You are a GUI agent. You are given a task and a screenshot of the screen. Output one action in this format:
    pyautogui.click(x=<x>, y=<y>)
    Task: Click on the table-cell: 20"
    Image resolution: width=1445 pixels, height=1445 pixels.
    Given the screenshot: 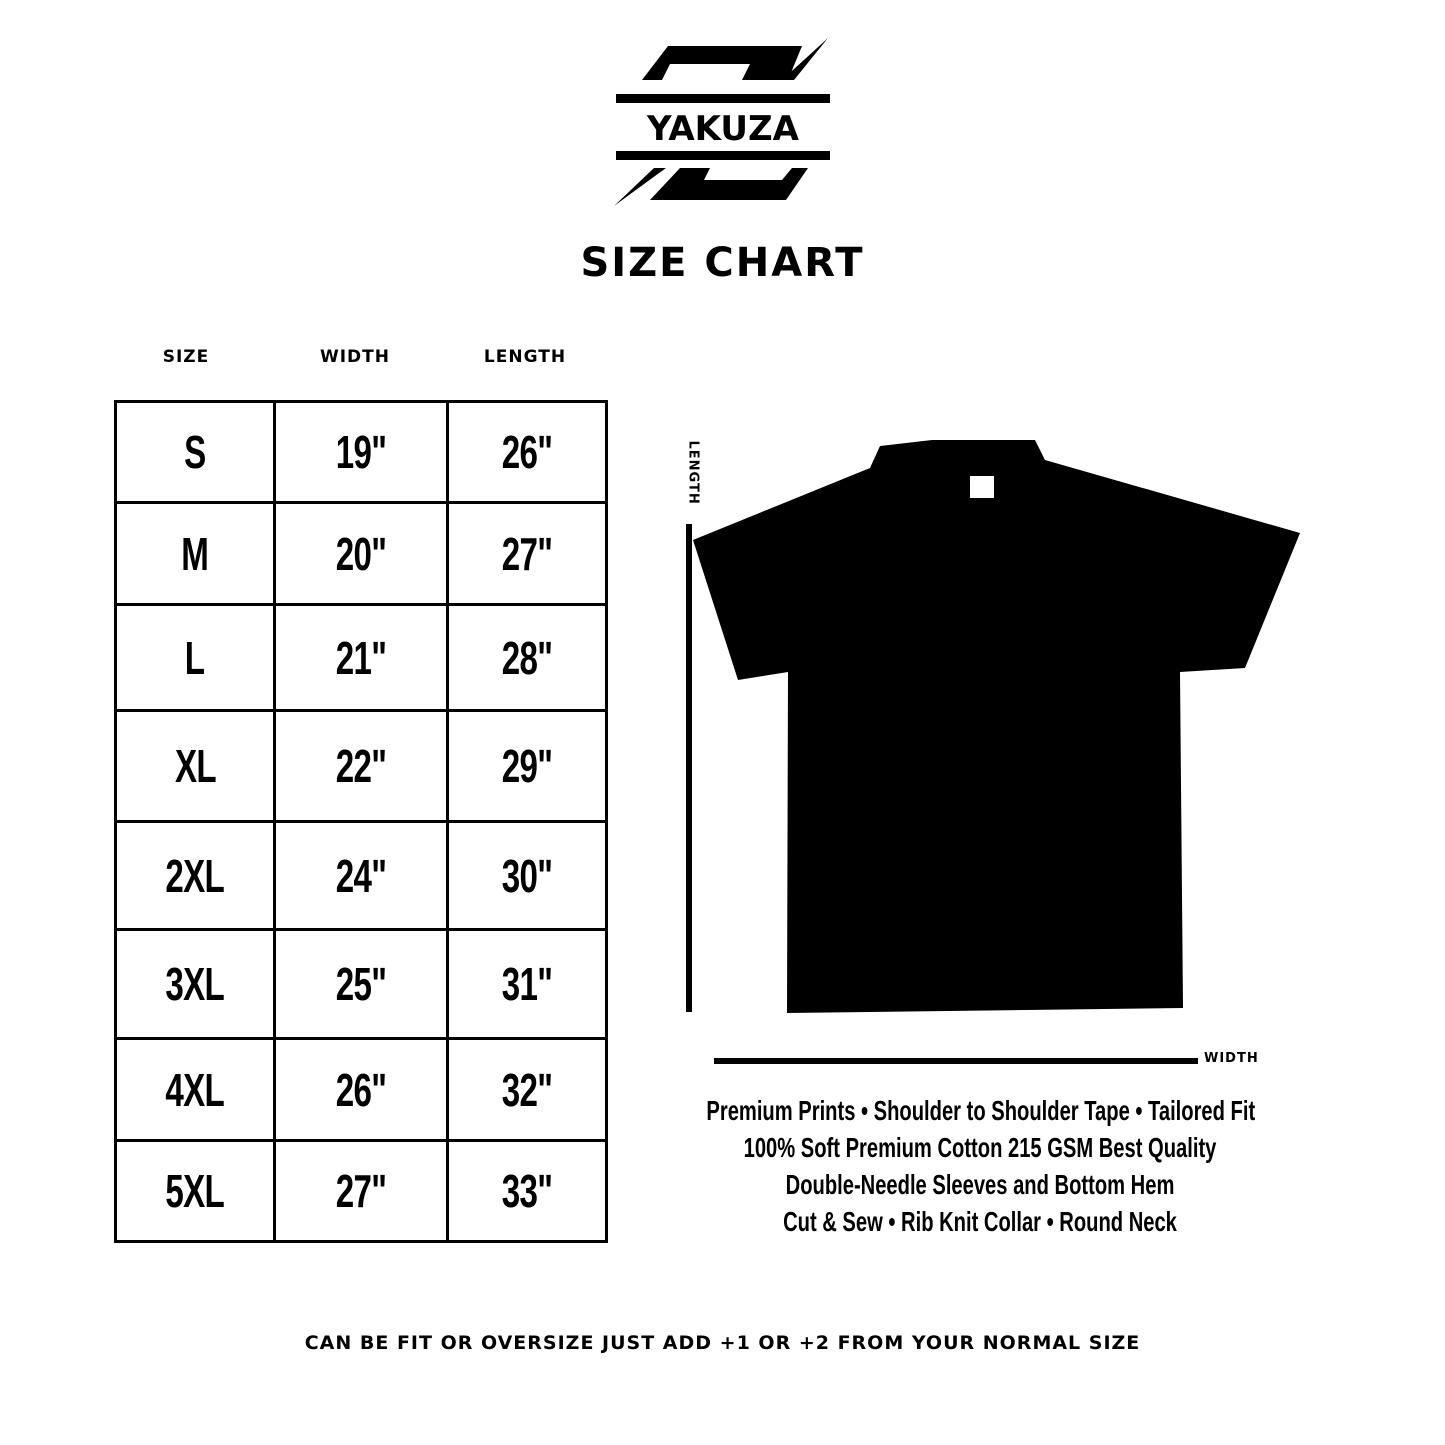 What is the action you would take?
    pyautogui.click(x=361, y=553)
    